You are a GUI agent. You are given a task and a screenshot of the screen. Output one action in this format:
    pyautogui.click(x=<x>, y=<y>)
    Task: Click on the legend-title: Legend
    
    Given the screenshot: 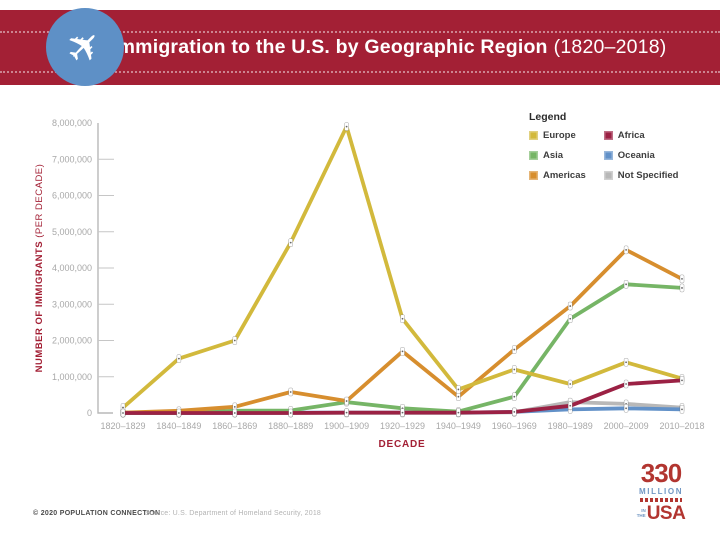 What is the action you would take?
    pyautogui.click(x=548, y=117)
    